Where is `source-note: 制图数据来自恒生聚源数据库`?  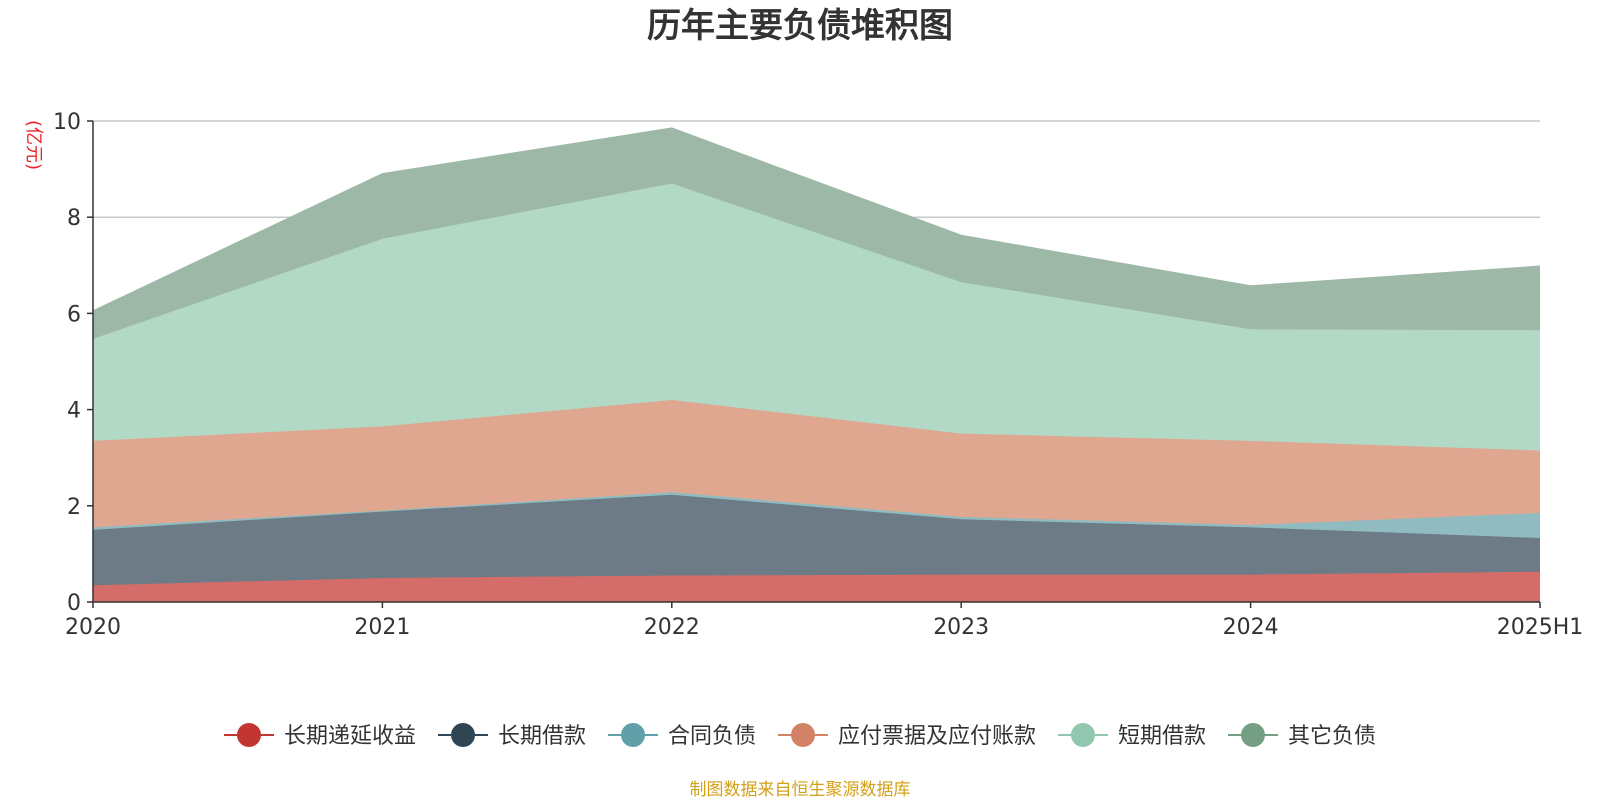
source-note: 制图数据来自恒生聚源数据库 is located at coordinates (800, 790).